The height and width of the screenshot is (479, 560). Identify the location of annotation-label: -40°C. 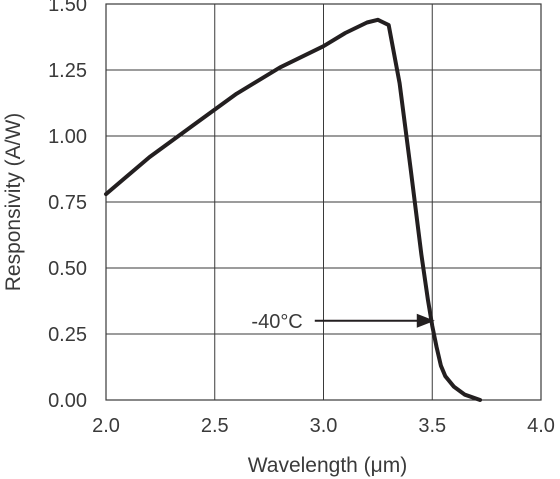
(276, 322).